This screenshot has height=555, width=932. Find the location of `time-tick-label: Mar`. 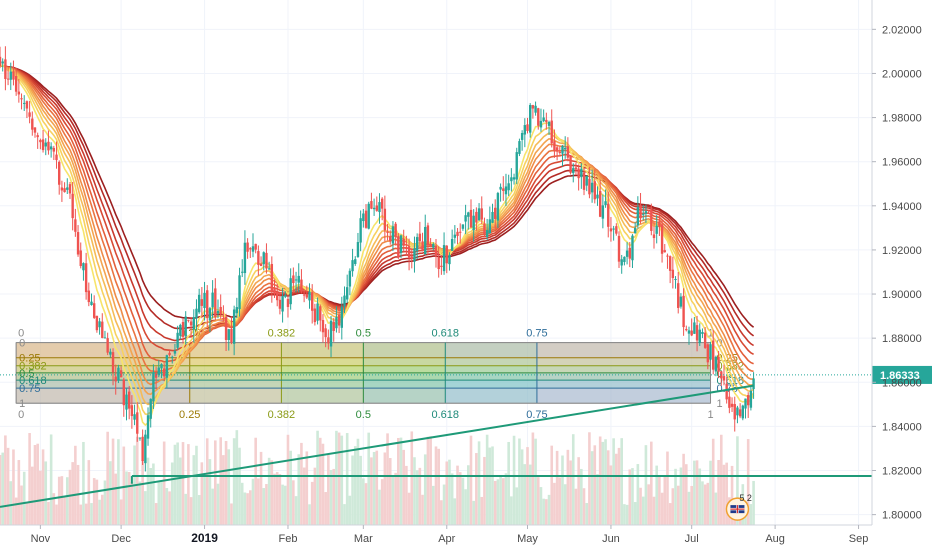

time-tick-label: Mar is located at coordinates (363, 539).